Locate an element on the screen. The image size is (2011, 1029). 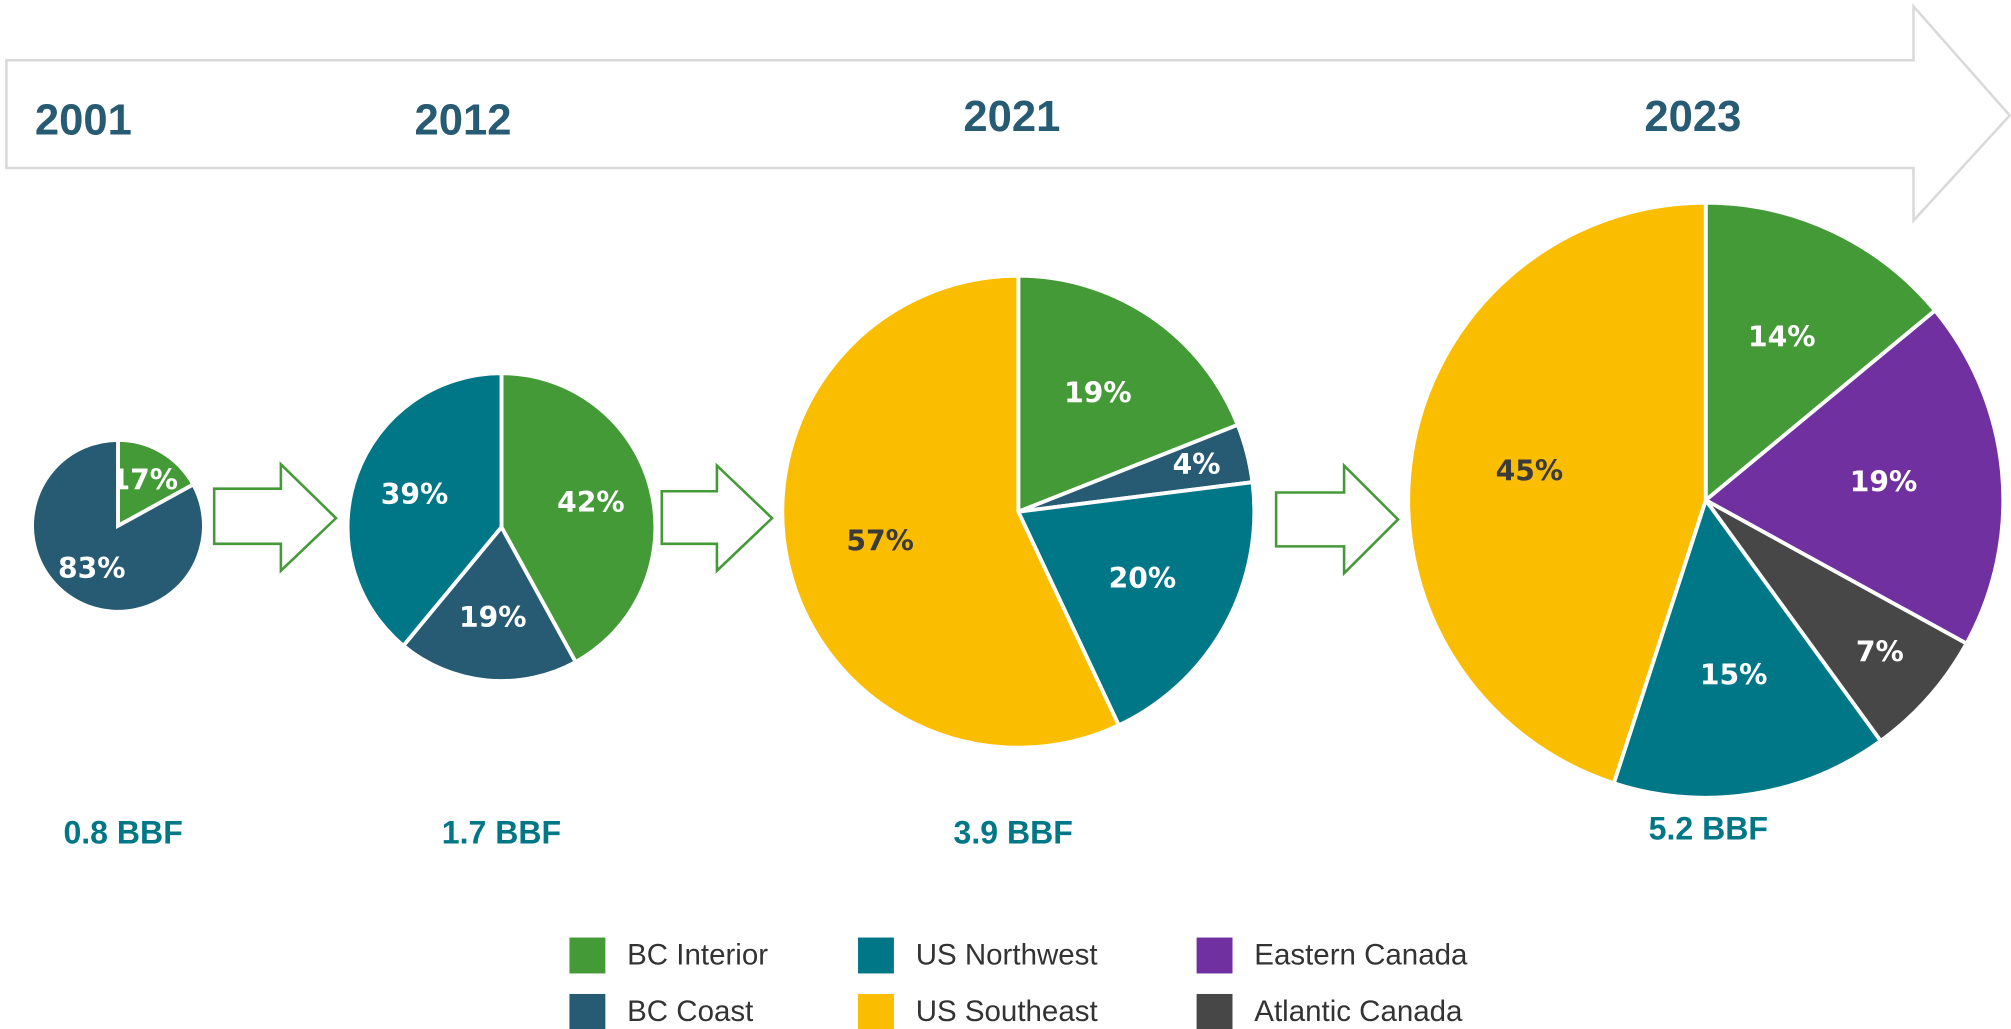
slice-label: 39% is located at coordinates (415, 494).